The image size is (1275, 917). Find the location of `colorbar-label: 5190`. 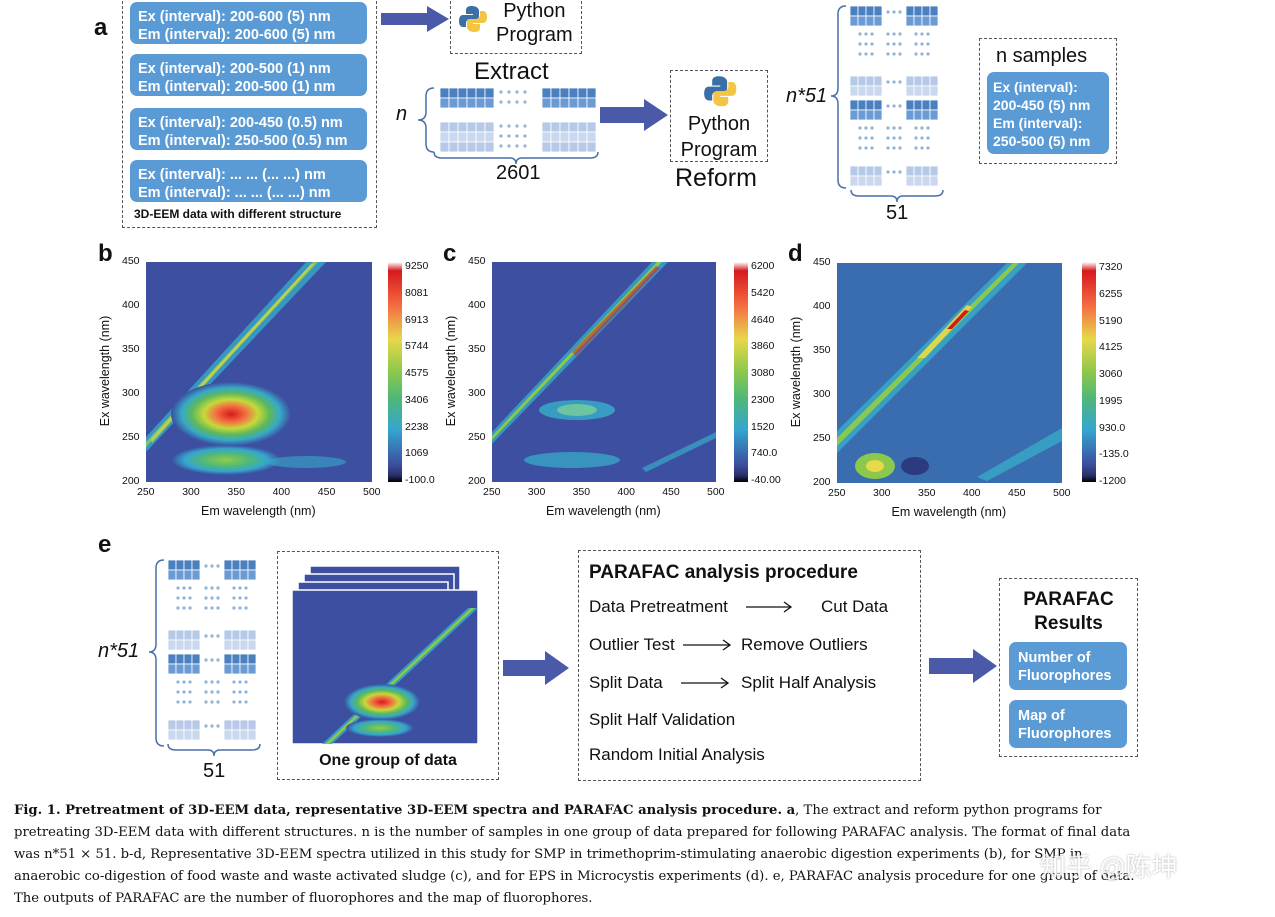

colorbar-label: 5190 is located at coordinates (1111, 320).